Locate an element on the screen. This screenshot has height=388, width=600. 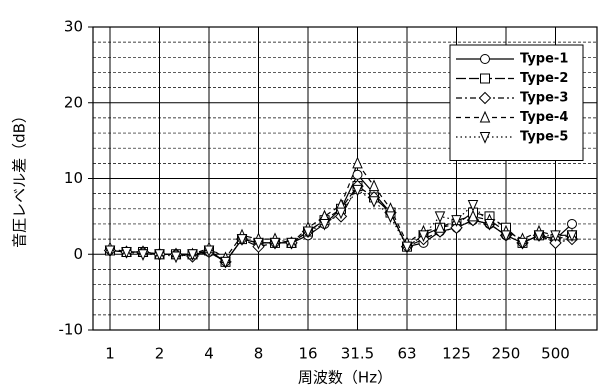
x-tick-label: 1 is located at coordinates (110, 354).